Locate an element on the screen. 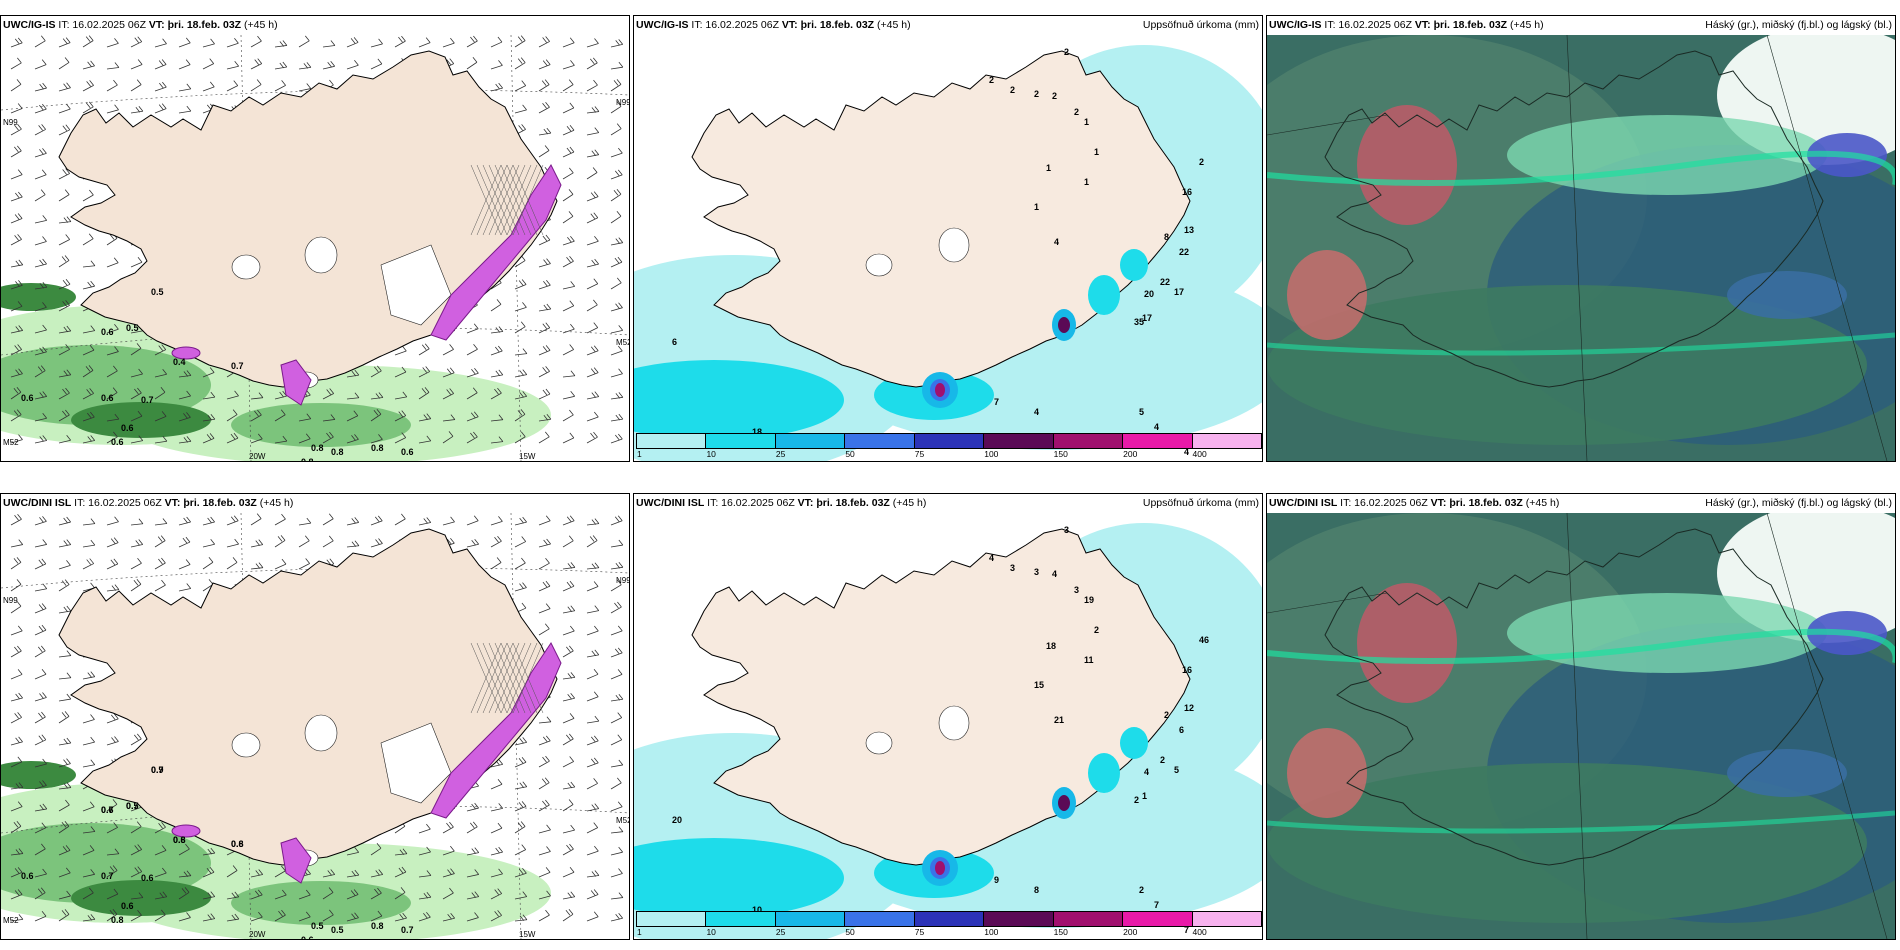 This screenshot has height=950, width=1900. map-value-label: 15 is located at coordinates (1039, 685).